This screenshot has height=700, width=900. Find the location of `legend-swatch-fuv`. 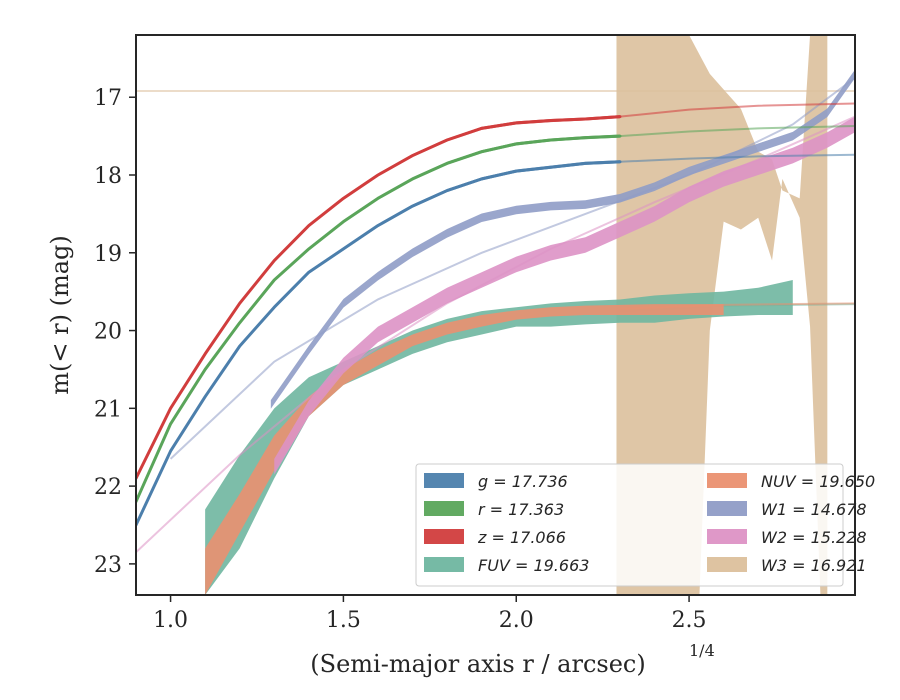

legend-swatch-fuv is located at coordinates (444, 564).